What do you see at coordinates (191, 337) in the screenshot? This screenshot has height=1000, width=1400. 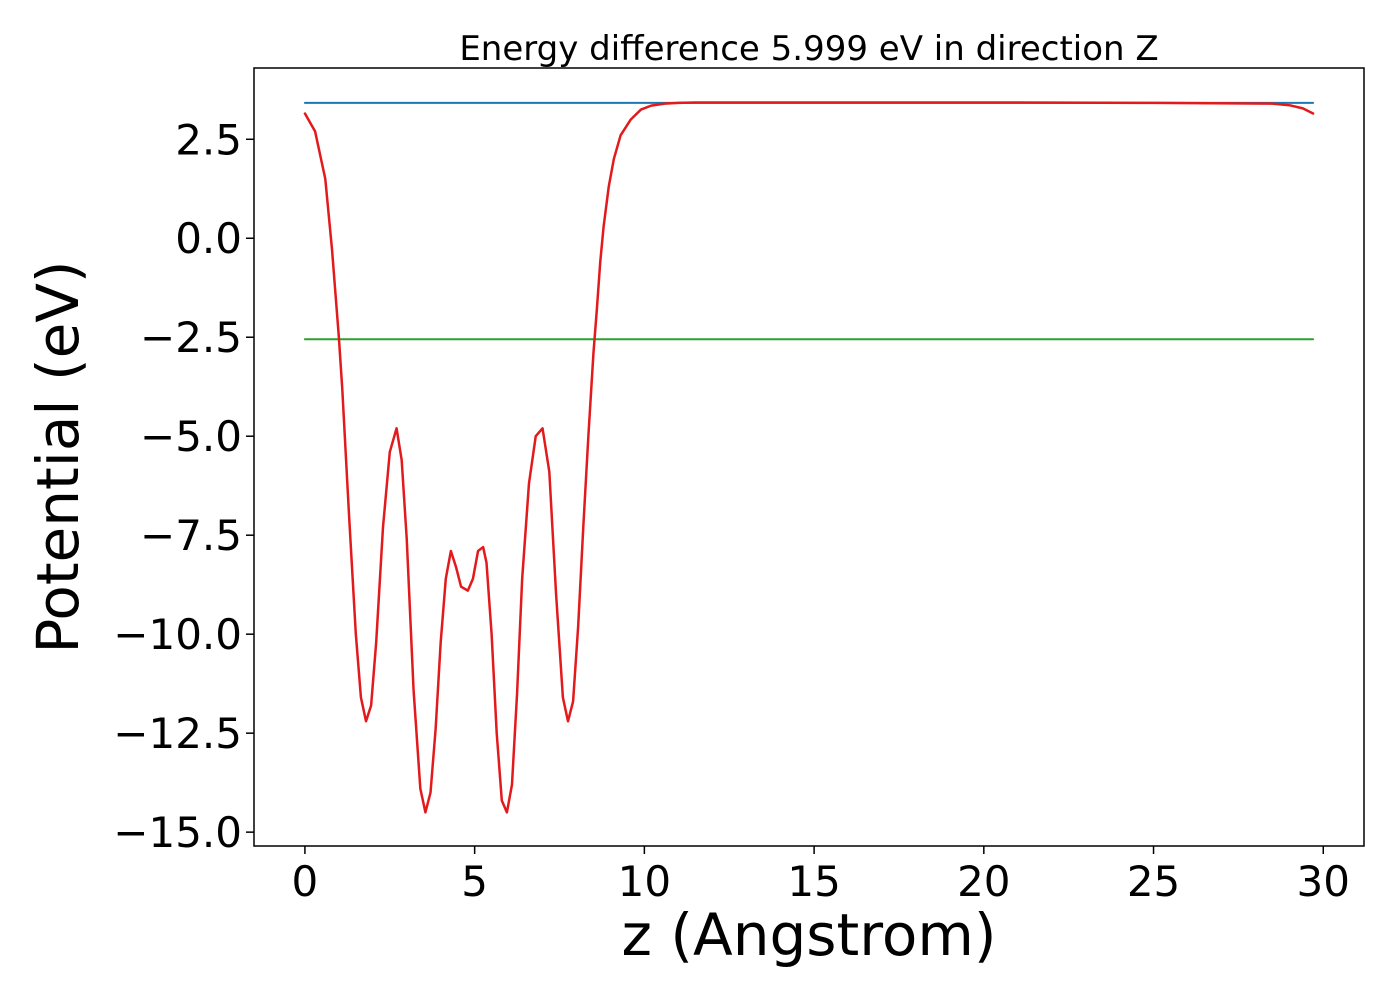 I see `y-tick-label: −2.5` at bounding box center [191, 337].